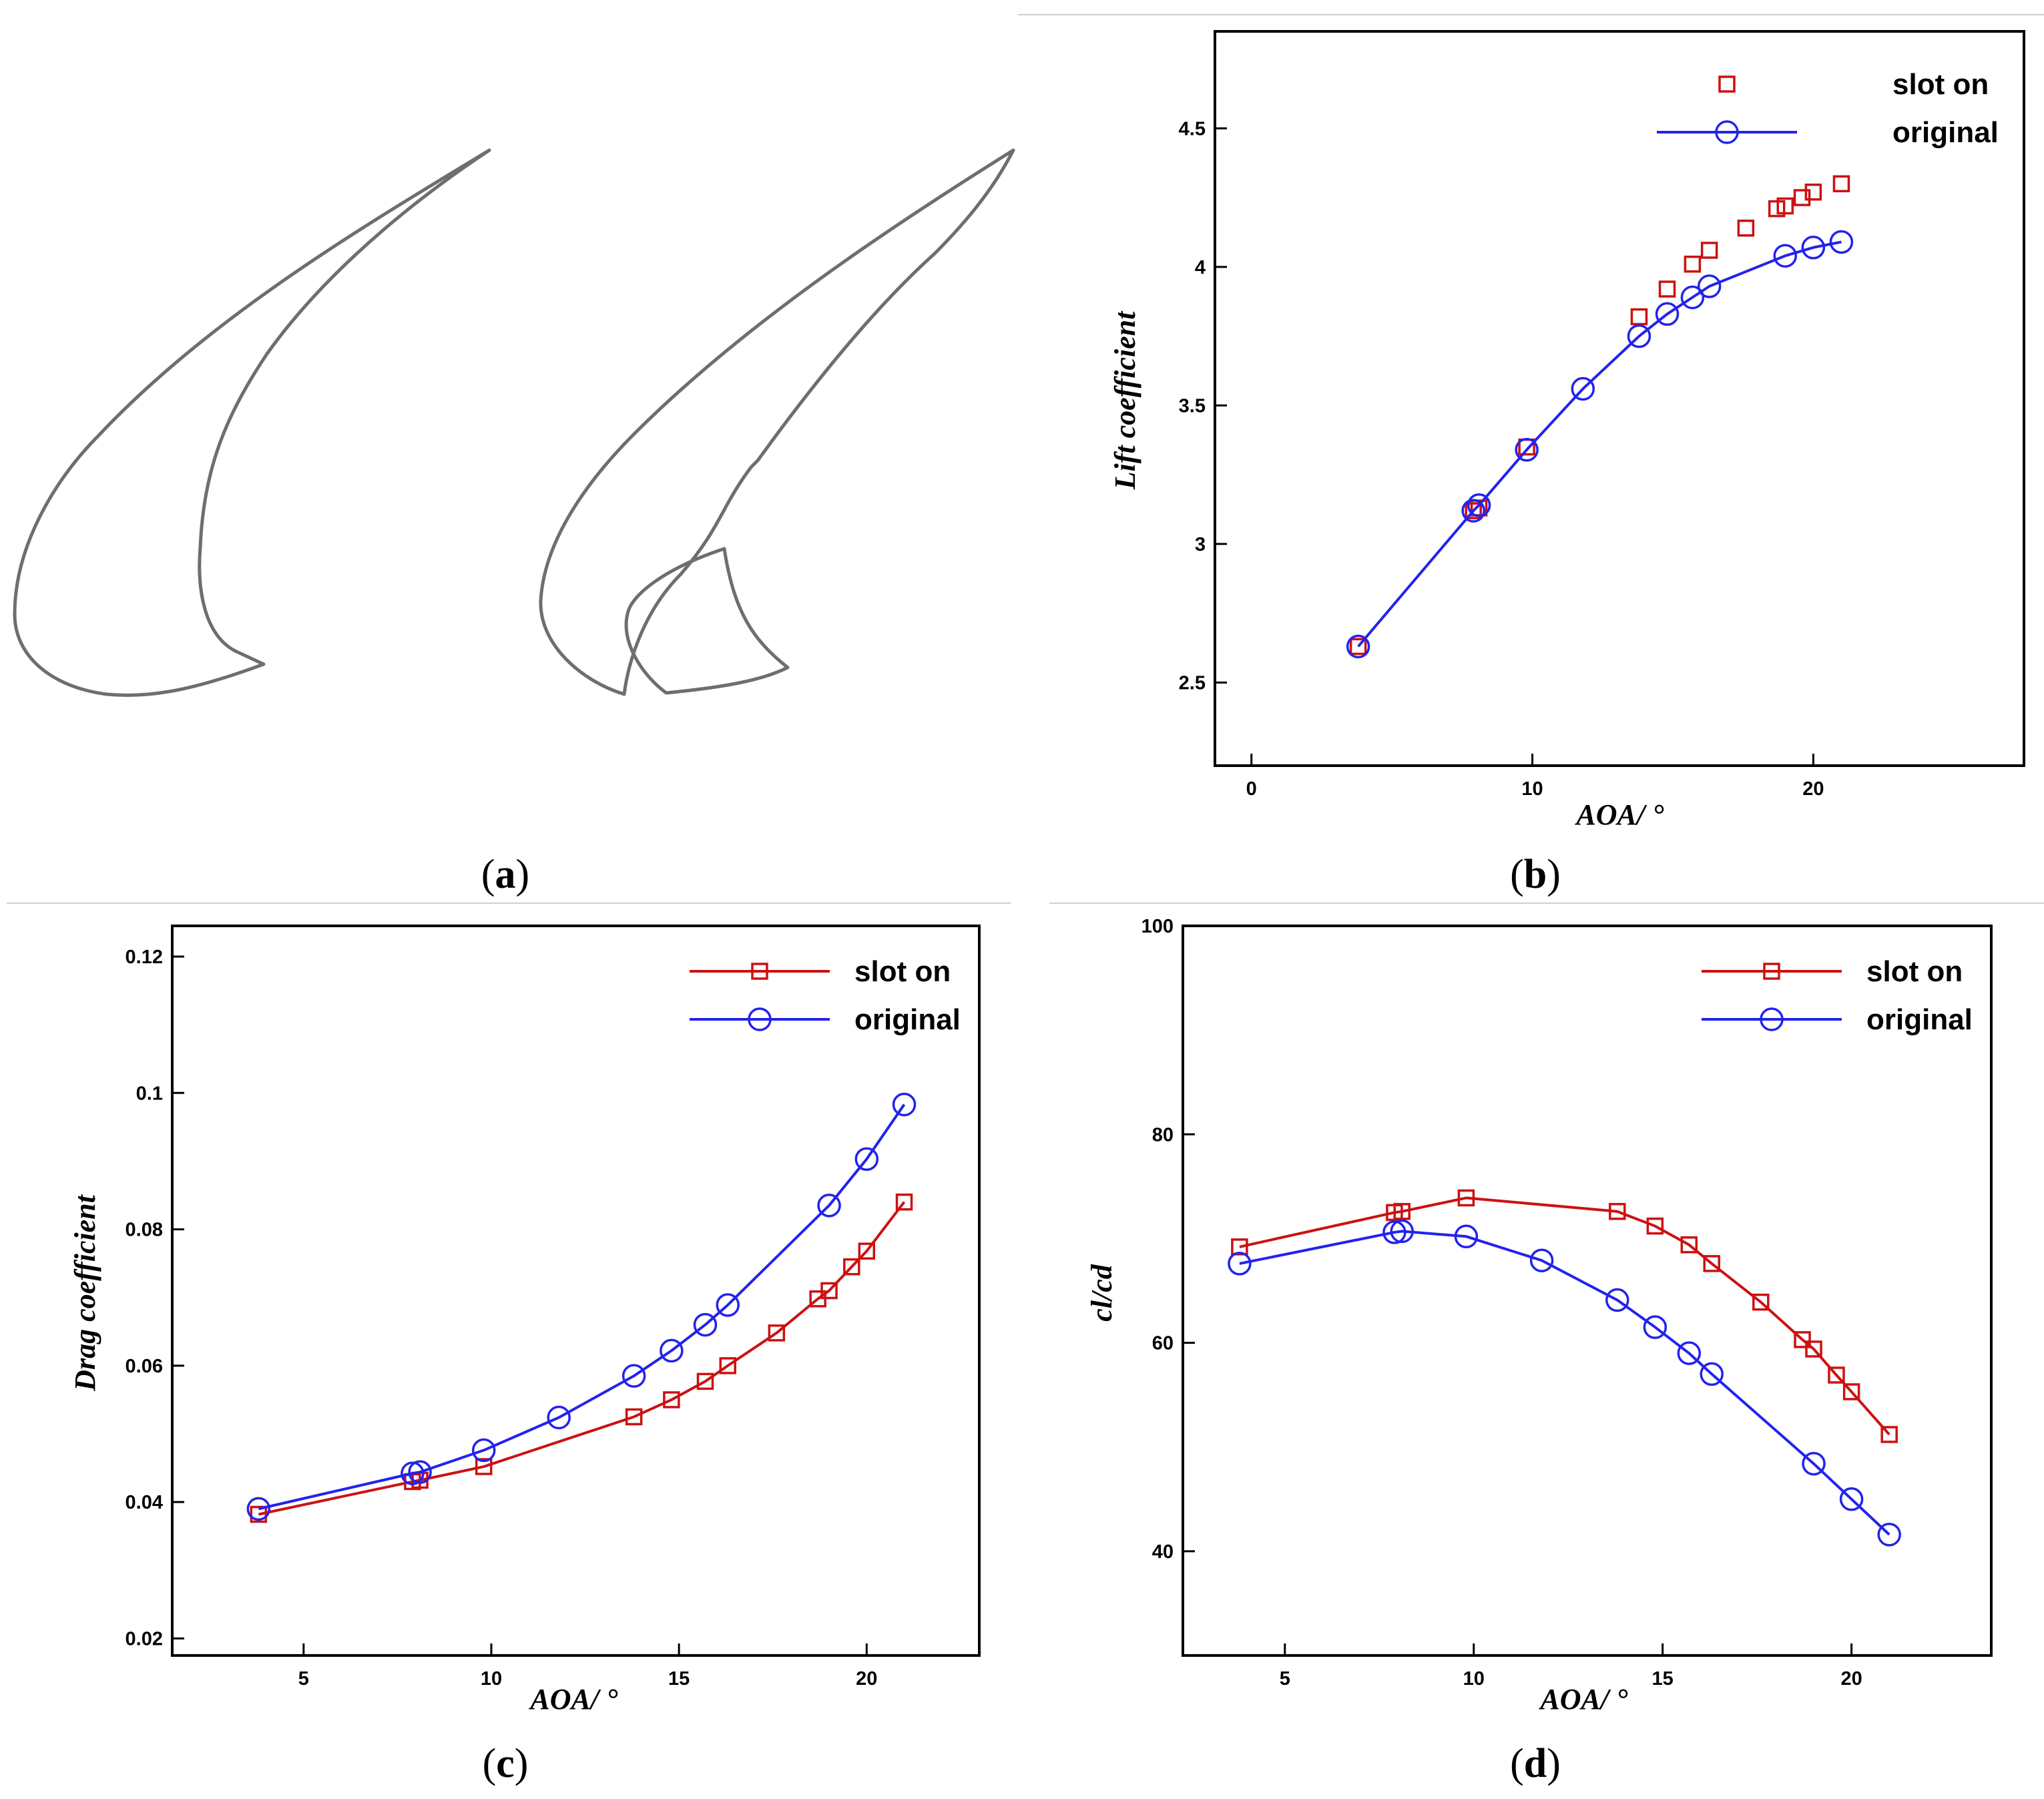  Describe the element at coordinates (1192, 683) in the screenshot. I see `y-tick-label: 2.5` at that location.